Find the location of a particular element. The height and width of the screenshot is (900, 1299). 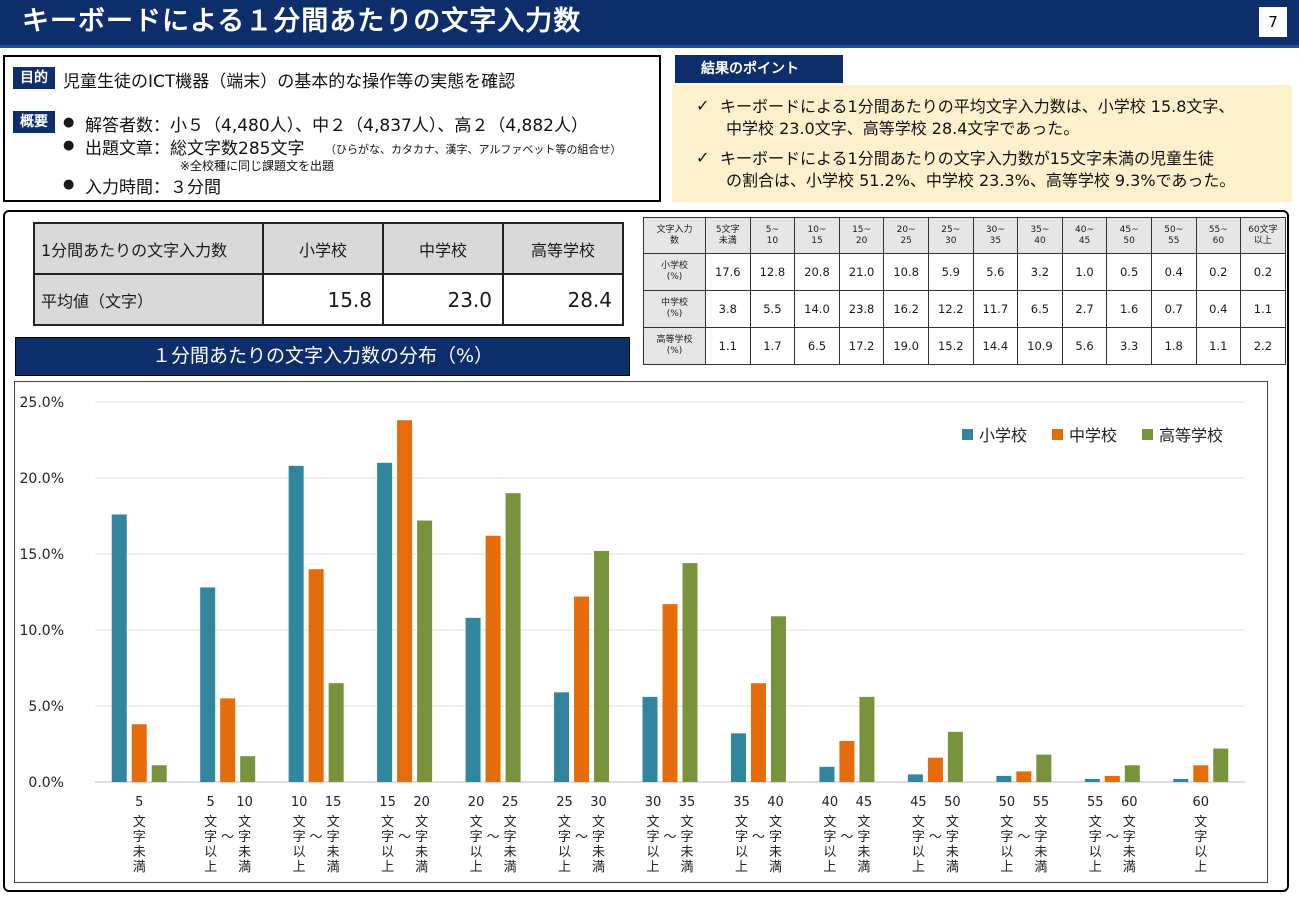

y-tick-label: 0.0% is located at coordinates (46, 783).